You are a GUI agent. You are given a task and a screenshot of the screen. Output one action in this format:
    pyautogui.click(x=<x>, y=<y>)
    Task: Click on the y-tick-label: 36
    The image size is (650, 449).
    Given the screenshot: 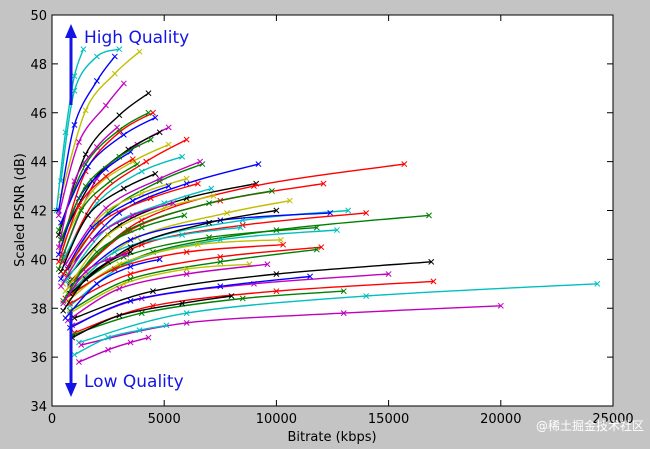 What is the action you would take?
    pyautogui.click(x=38, y=358)
    